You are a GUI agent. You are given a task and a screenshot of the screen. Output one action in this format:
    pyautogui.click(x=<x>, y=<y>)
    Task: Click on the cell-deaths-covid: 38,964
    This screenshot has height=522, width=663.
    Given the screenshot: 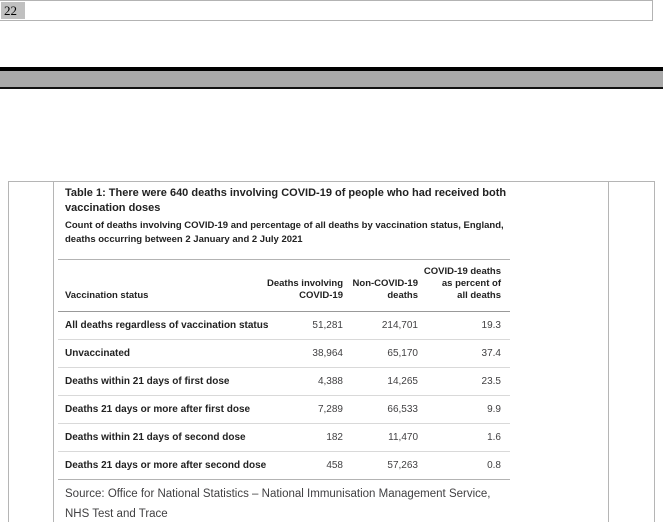 What is the action you would take?
    pyautogui.click(x=327, y=353)
    